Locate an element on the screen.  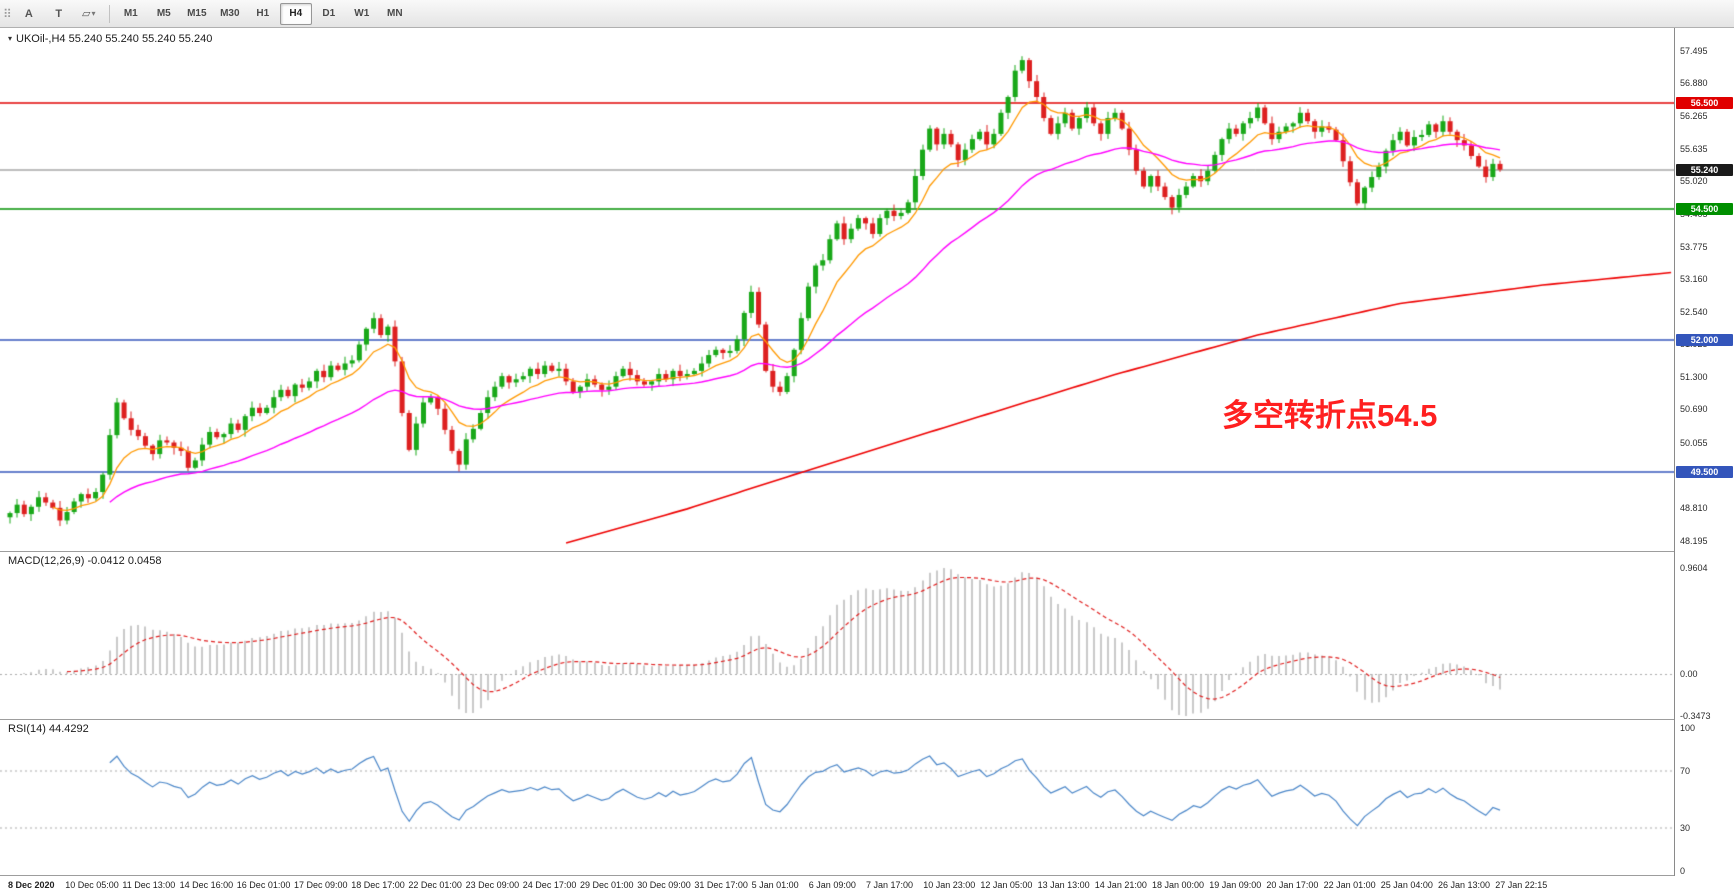
price-axis-label: 50.690 is located at coordinates (1694, 409).